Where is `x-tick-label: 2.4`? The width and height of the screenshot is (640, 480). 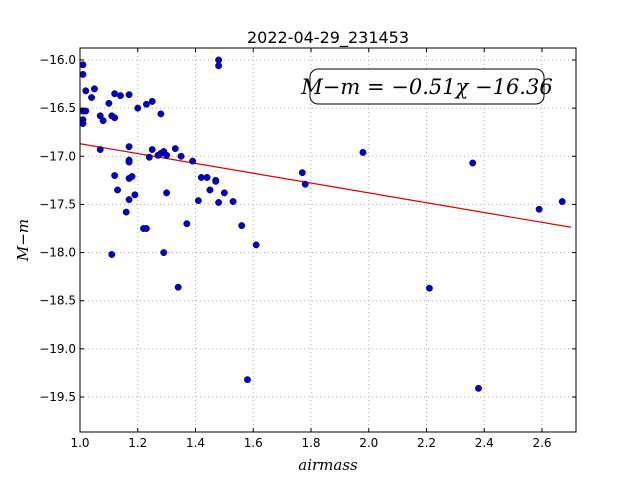 x-tick-label: 2.4 is located at coordinates (484, 443).